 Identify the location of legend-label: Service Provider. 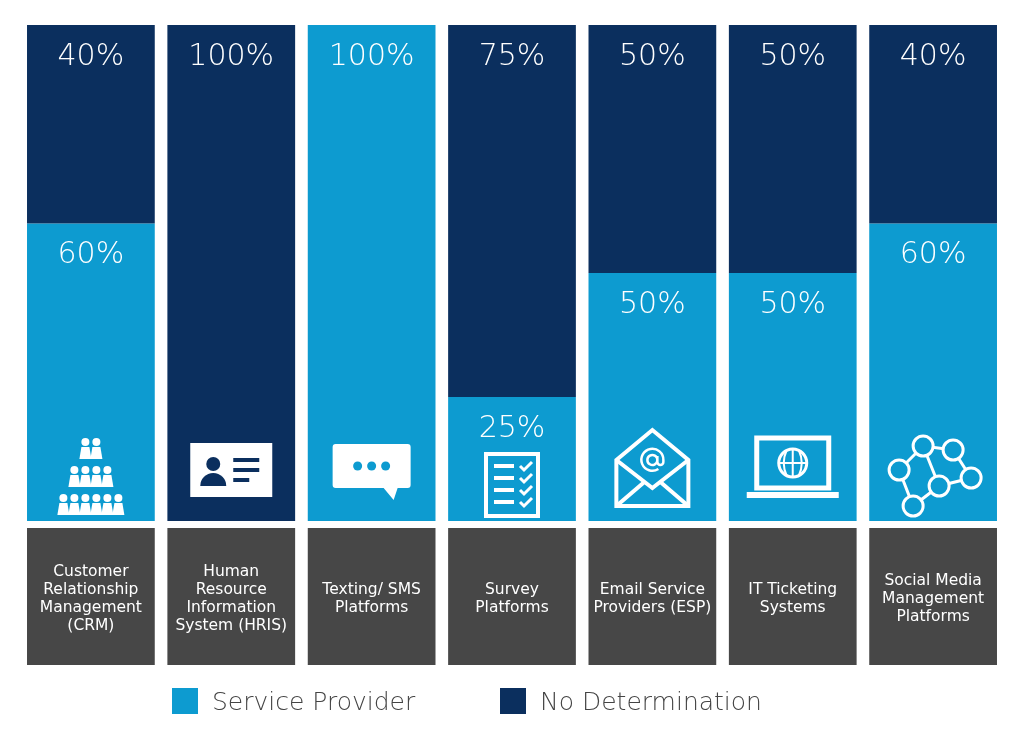
(314, 701).